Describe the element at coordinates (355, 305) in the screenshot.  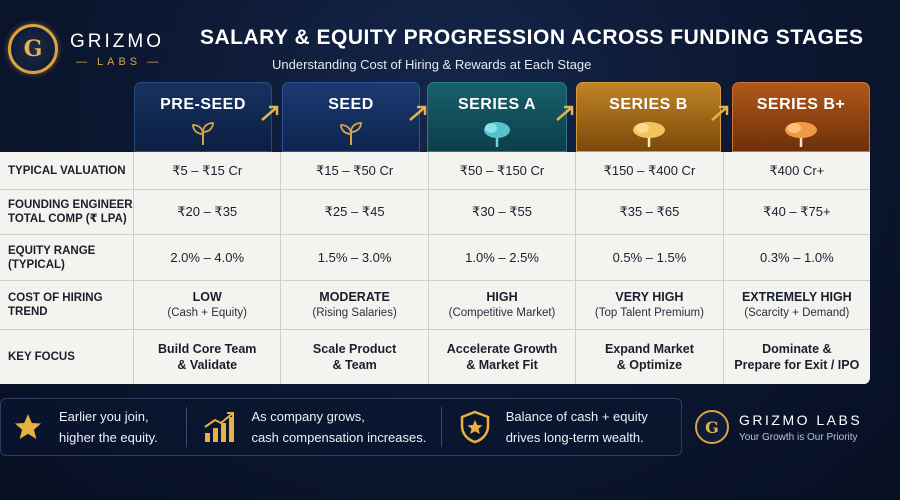
I see `table-cell: MODERATE (Rising Salaries)` at that location.